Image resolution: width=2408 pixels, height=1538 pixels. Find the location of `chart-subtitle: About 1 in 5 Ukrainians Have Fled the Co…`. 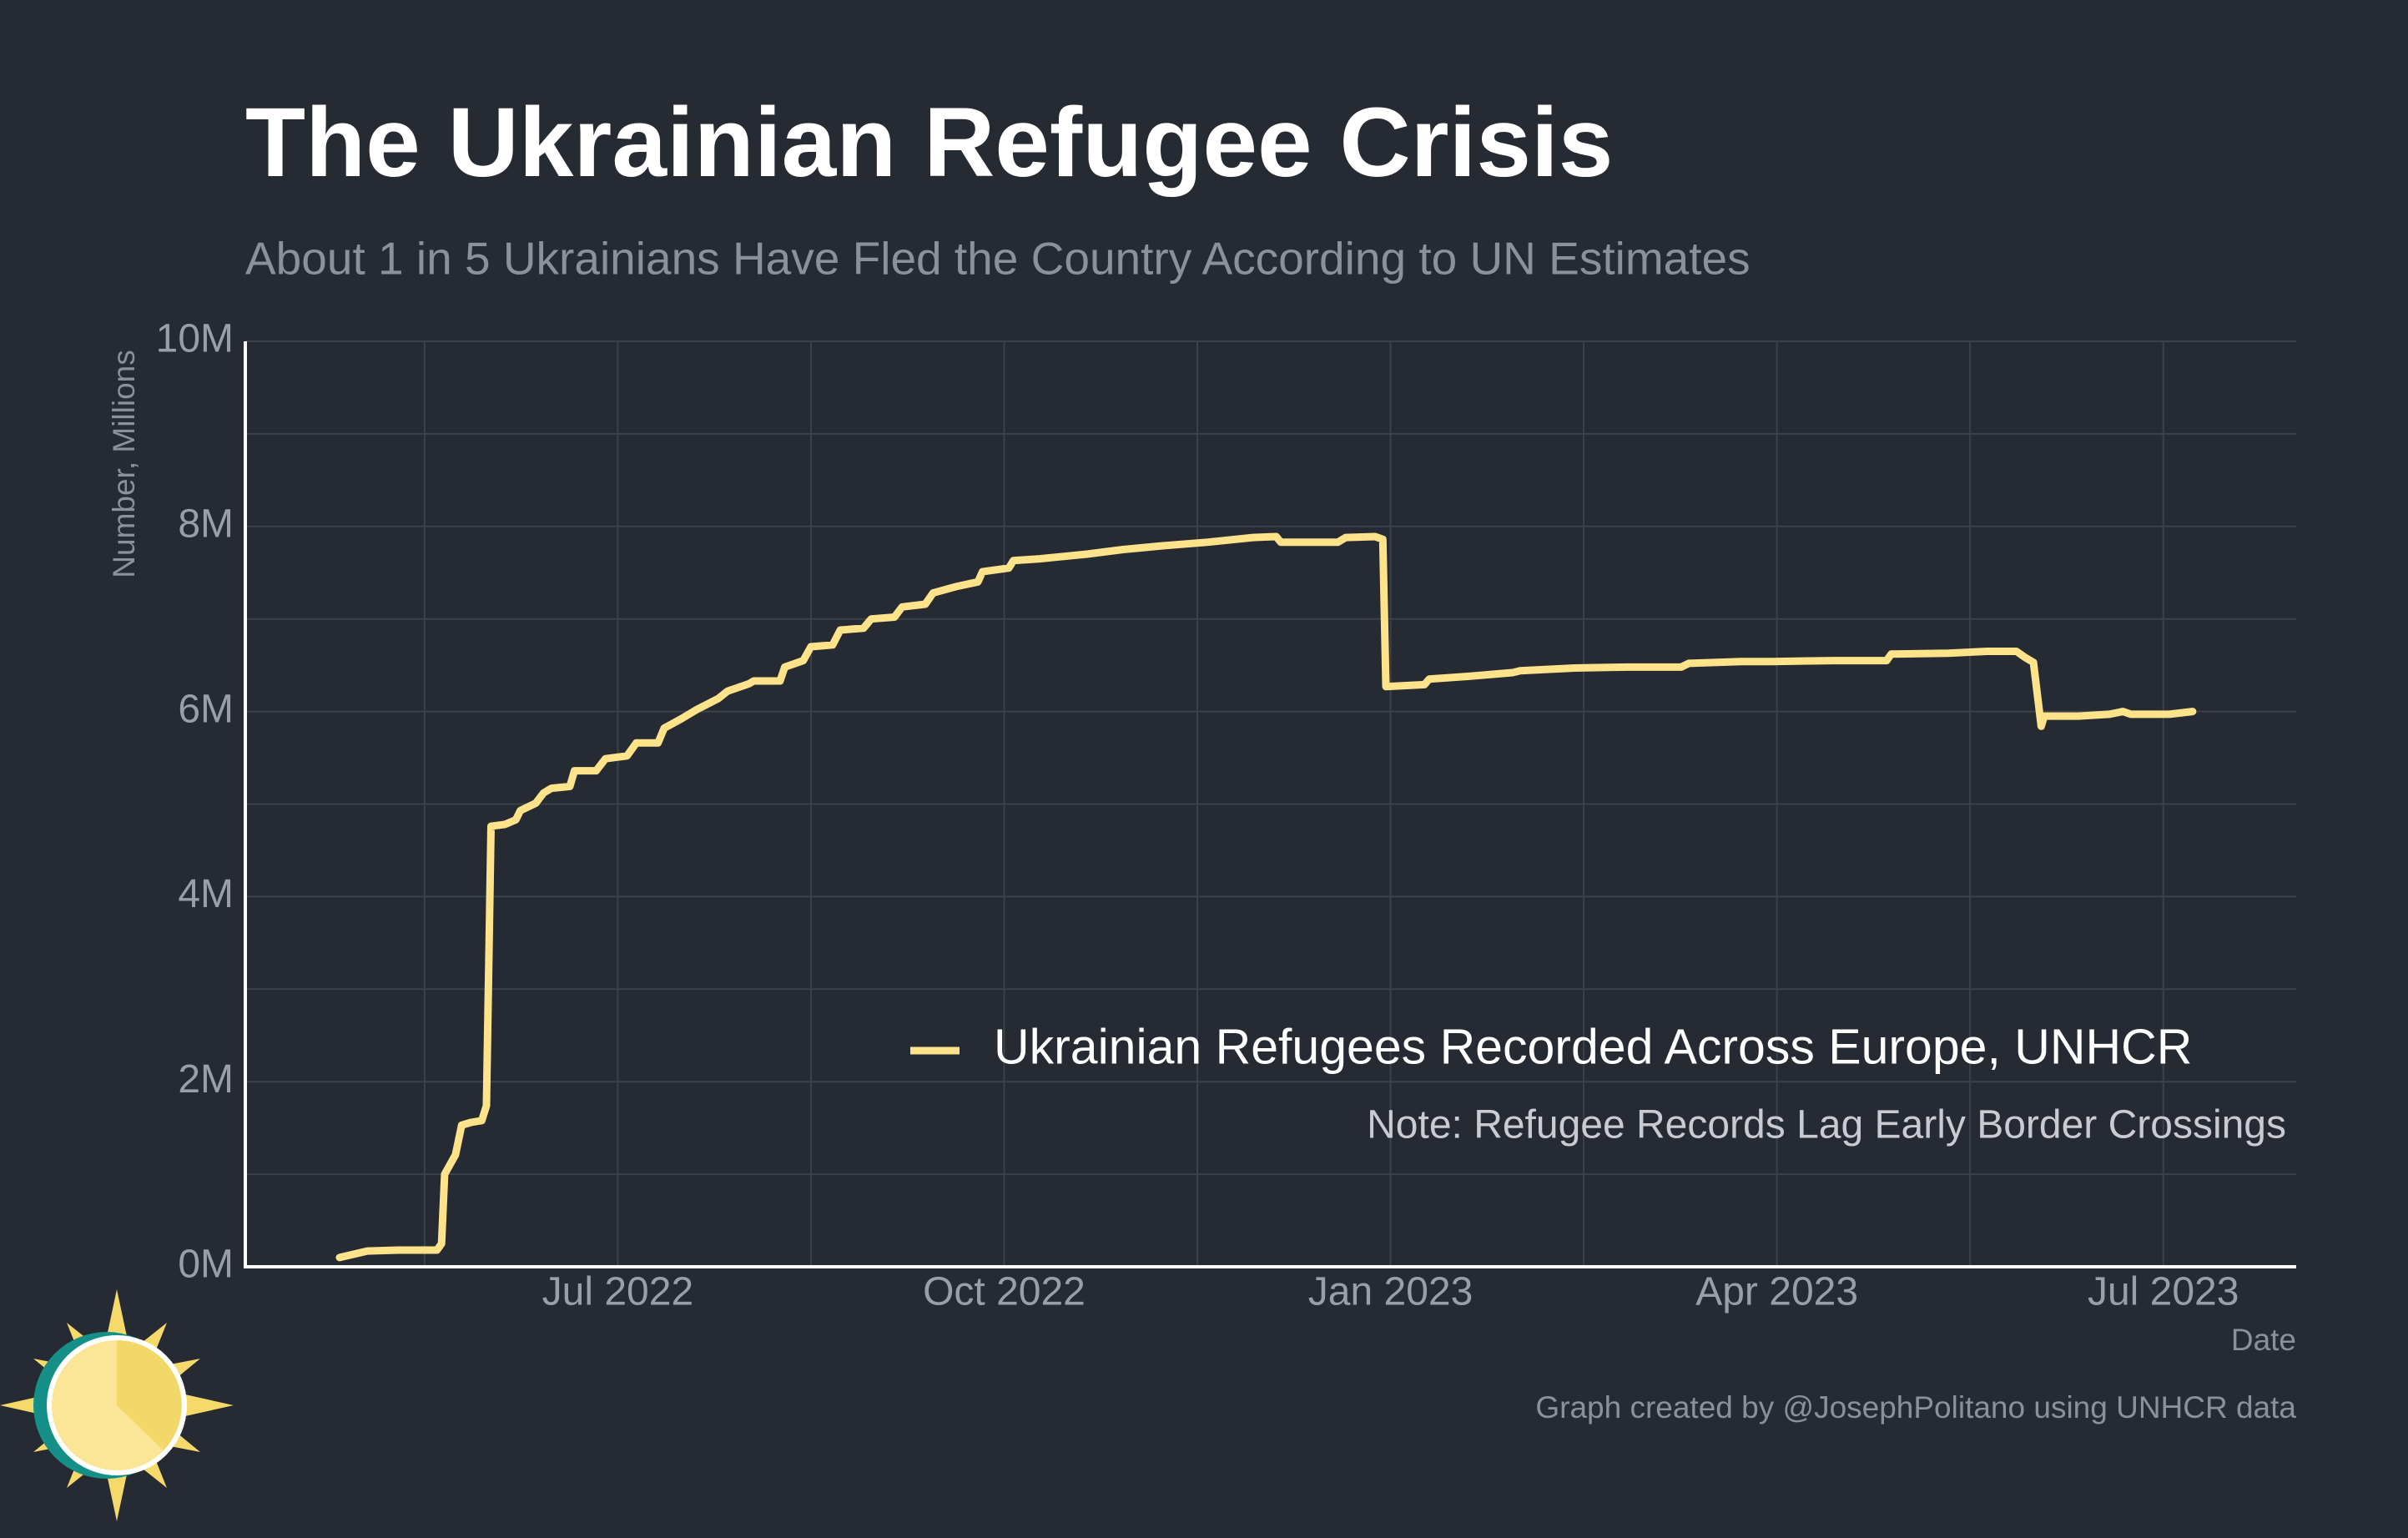

chart-subtitle: About 1 in 5 Ukrainians Have Fled the Co… is located at coordinates (998, 259).